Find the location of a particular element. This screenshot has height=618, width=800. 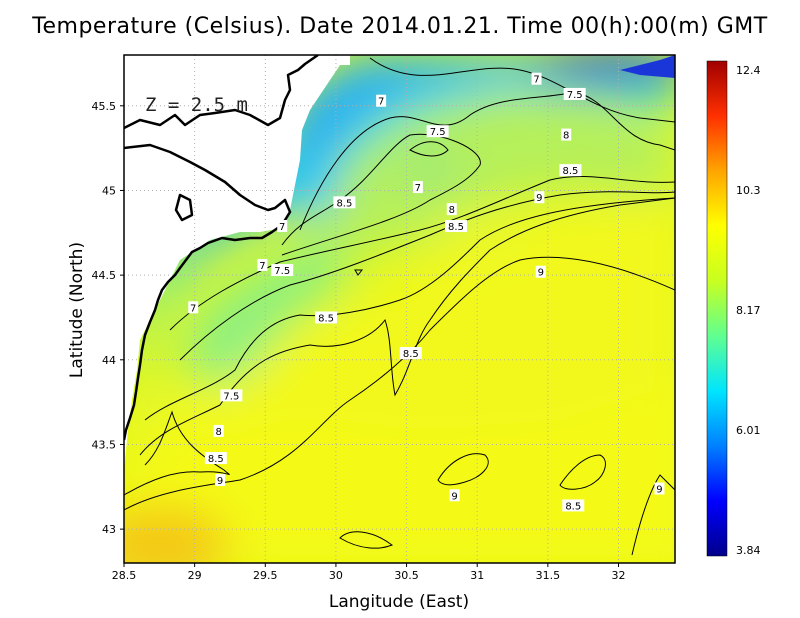

x-tick-label: 32 is located at coordinates (618, 575).